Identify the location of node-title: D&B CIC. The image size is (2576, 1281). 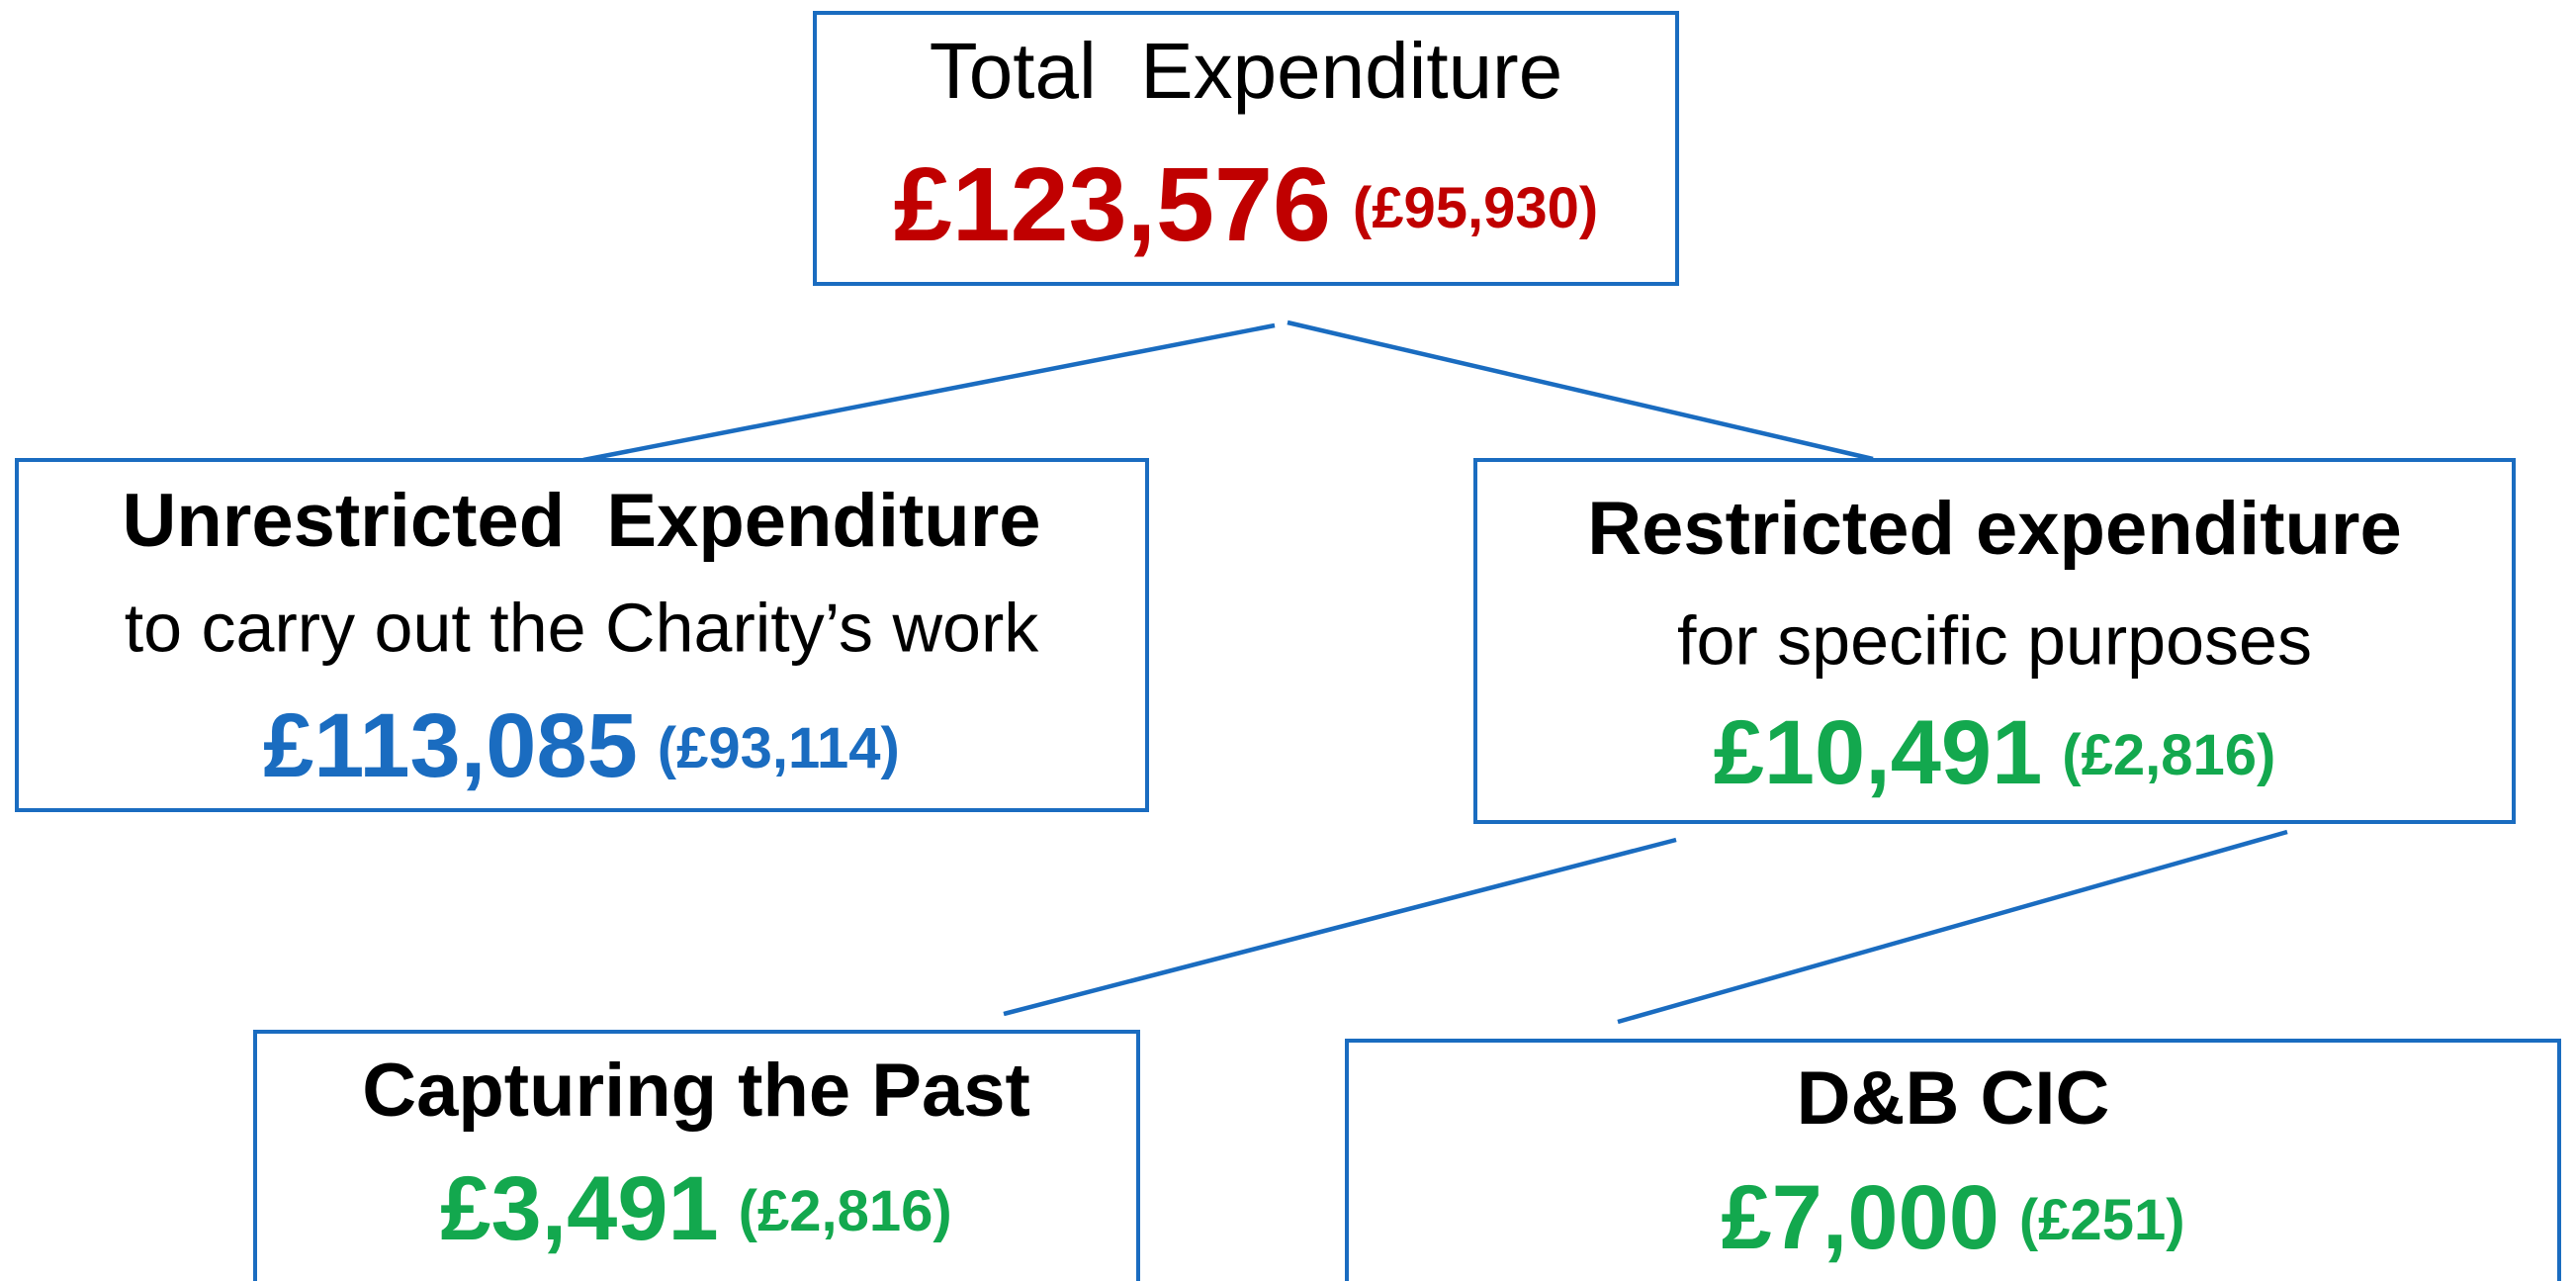
(1953, 1098).